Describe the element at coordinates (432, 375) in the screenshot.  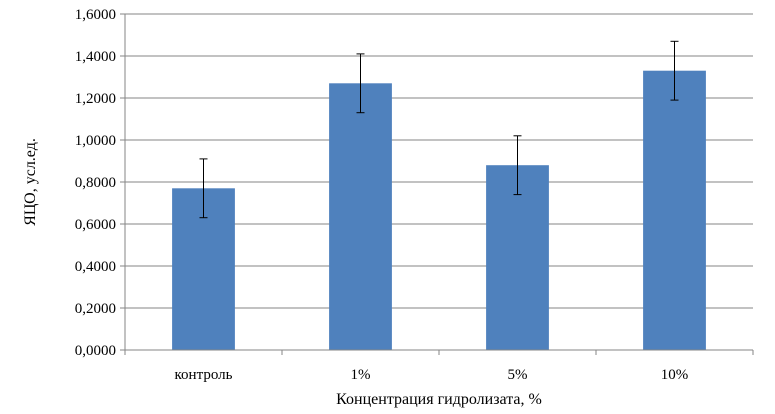
I see `x-category-labels: контроль 1% 5% 10%` at that location.